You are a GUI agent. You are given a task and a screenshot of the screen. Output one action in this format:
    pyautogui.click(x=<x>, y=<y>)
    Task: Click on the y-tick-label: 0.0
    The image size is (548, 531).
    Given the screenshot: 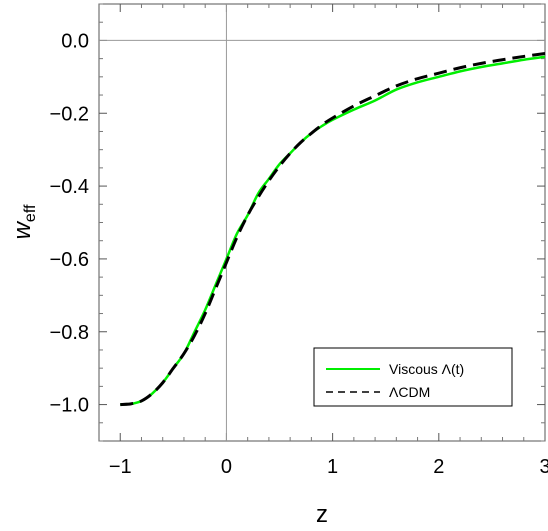 What is the action you would take?
    pyautogui.click(x=75, y=41)
    